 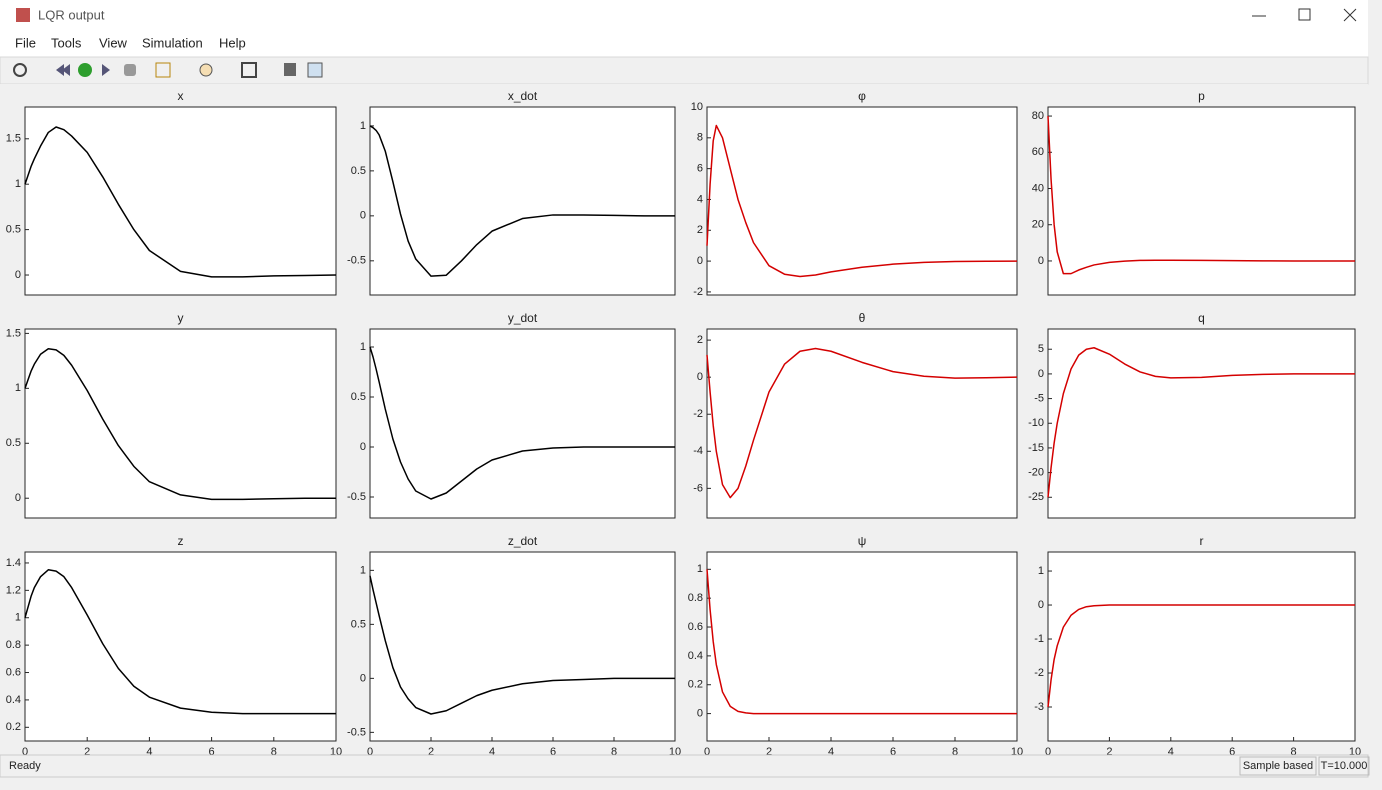 I want to click on plot-title: θ, so click(x=862, y=318).